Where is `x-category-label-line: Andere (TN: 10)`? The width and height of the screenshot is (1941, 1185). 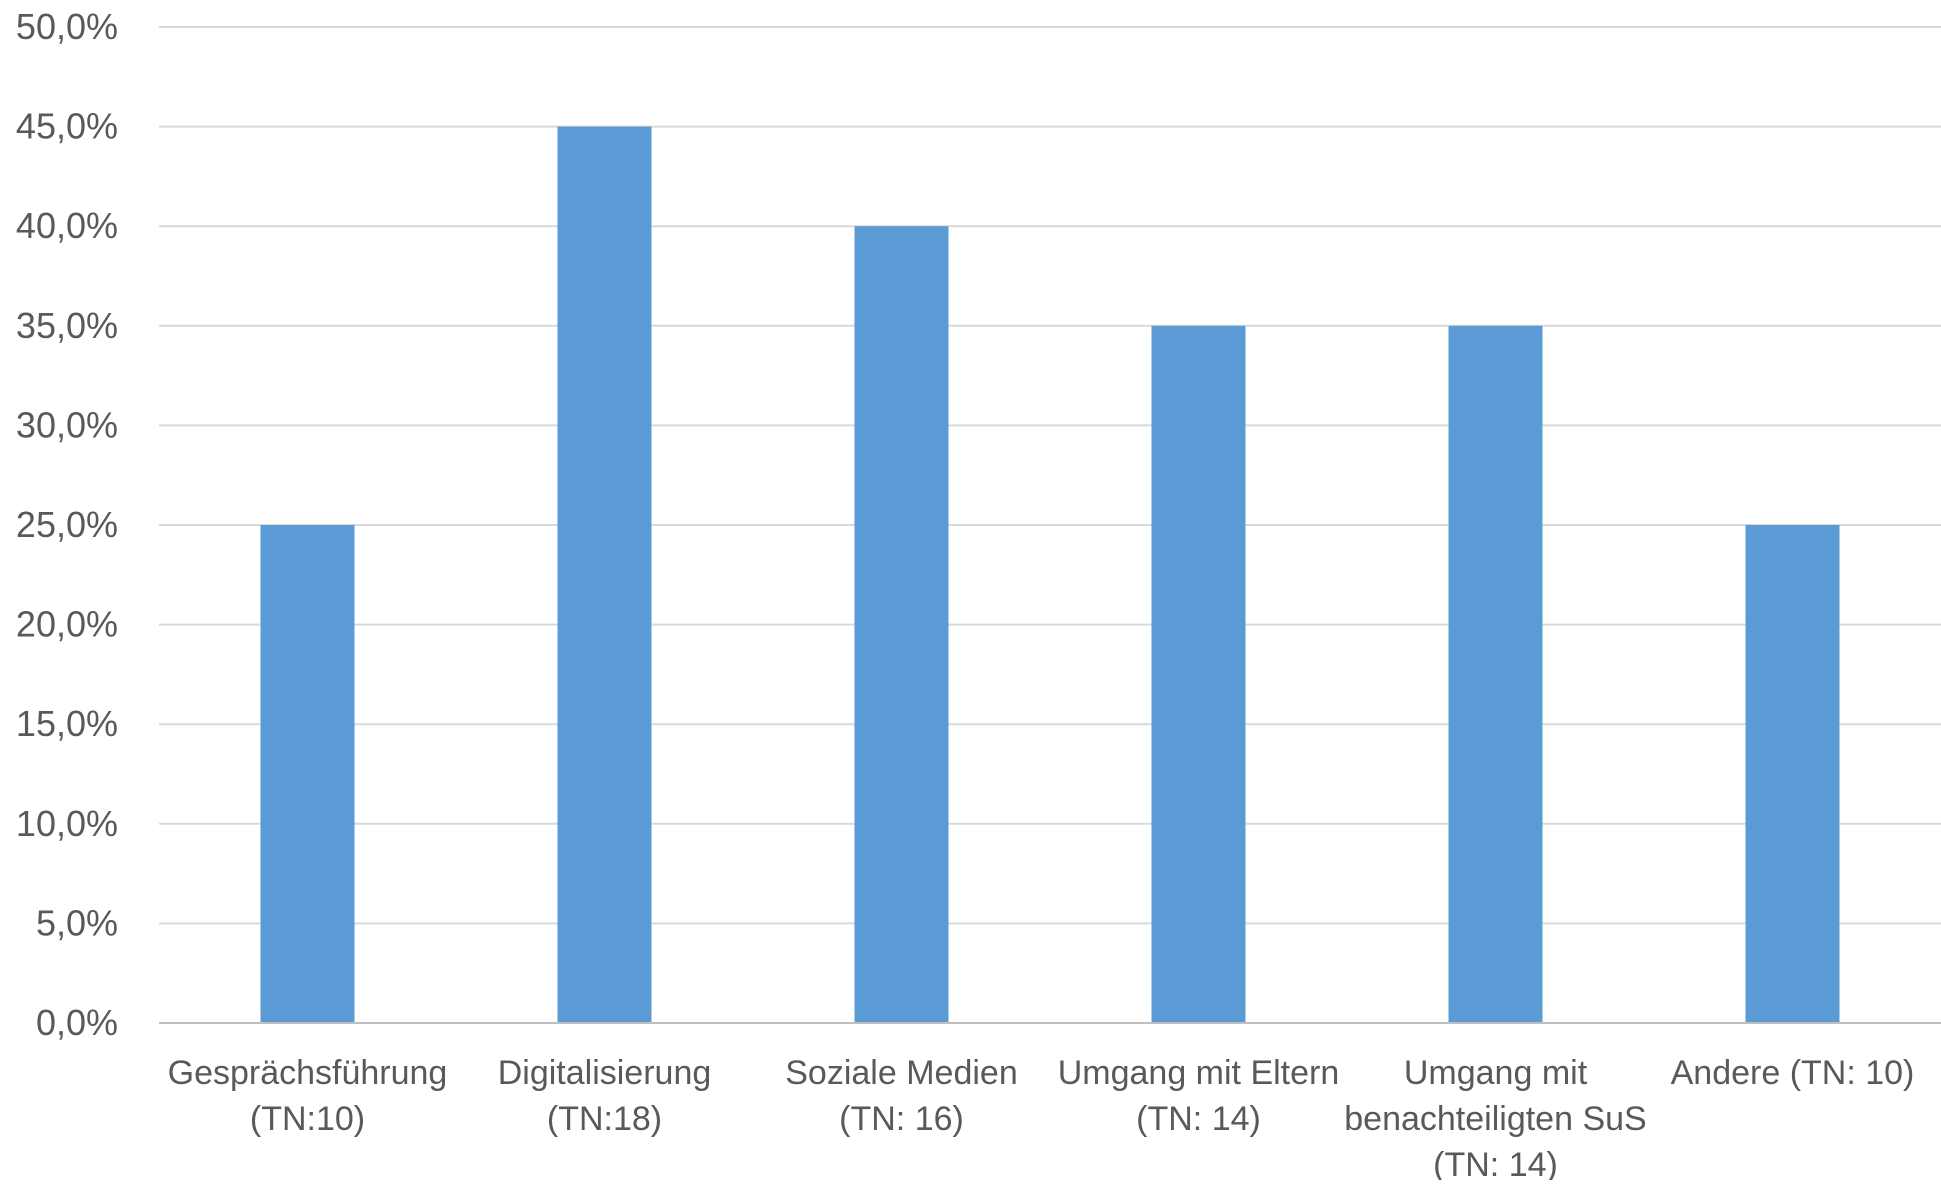 x-category-label-line: Andere (TN: 10) is located at coordinates (1793, 1073).